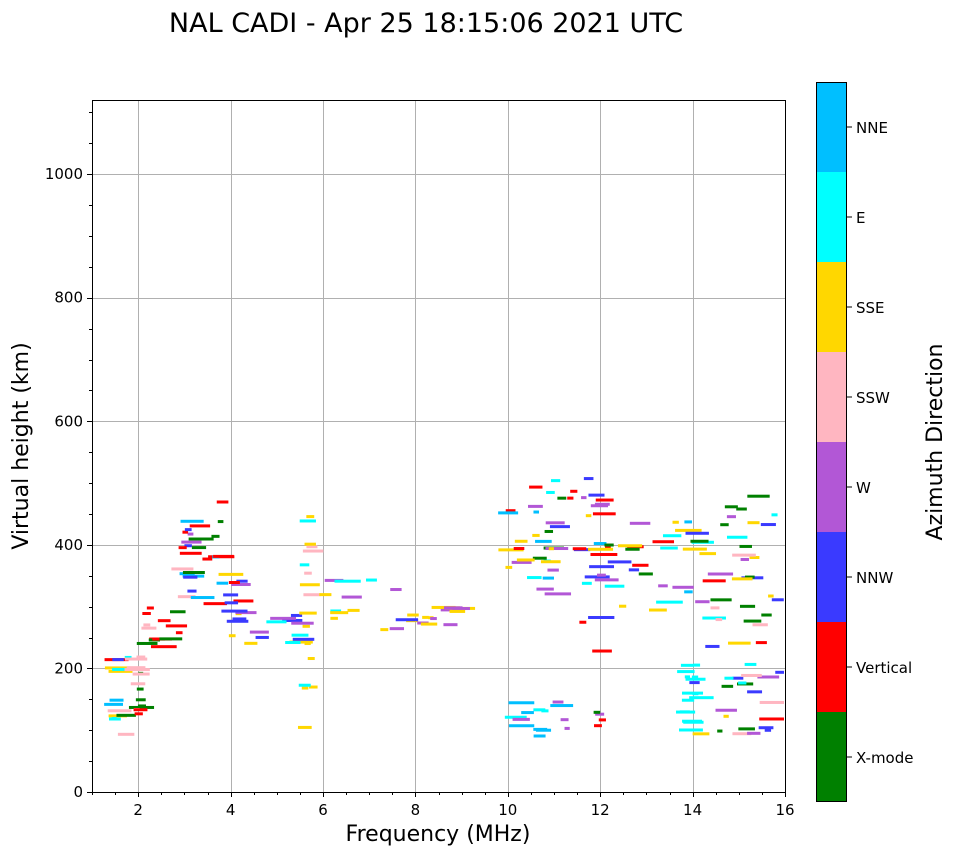 The width and height of the screenshot is (958, 857). I want to click on y-tick-label: 0, so click(78, 792).